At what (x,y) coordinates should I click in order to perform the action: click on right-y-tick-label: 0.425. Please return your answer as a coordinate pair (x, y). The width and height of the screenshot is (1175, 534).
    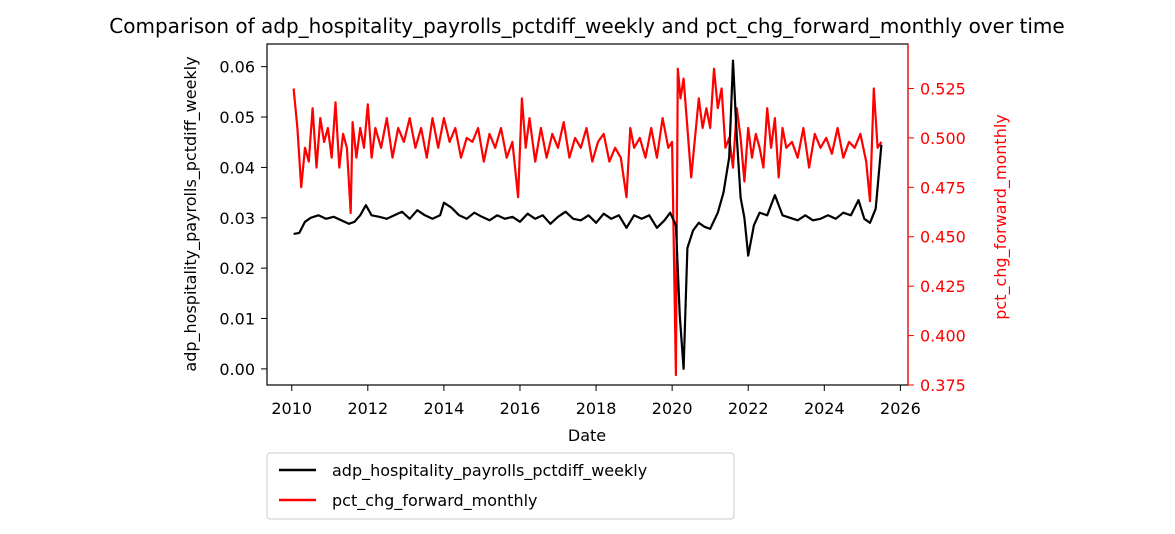
    Looking at the image, I should click on (943, 286).